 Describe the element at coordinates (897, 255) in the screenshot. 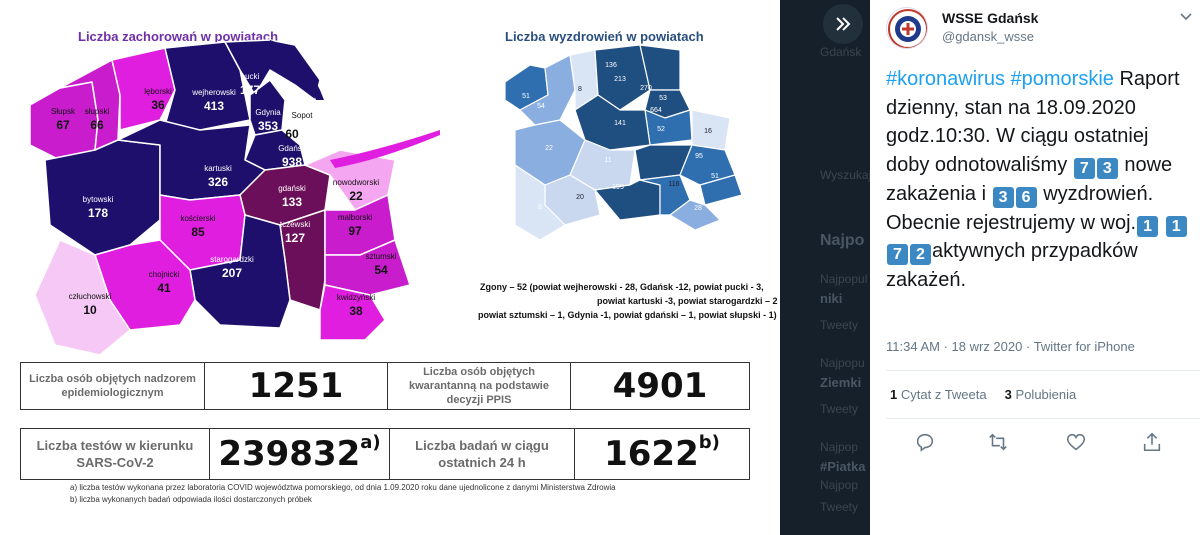

I see `keycap-digit: 7` at that location.